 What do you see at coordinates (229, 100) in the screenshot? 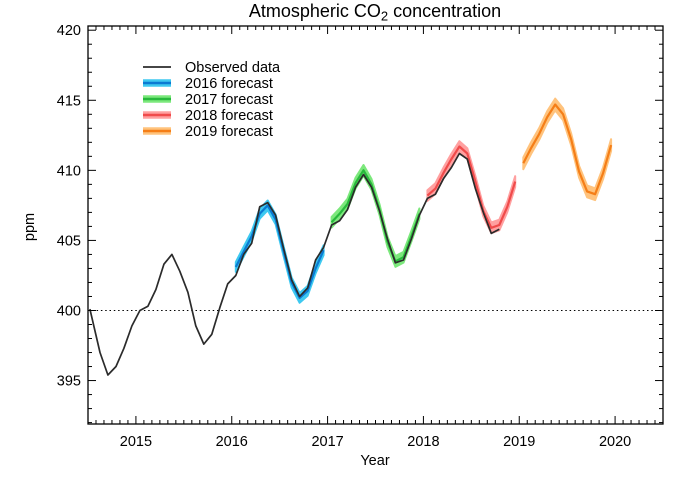
I see `legend-label: 2017 forecast` at bounding box center [229, 100].